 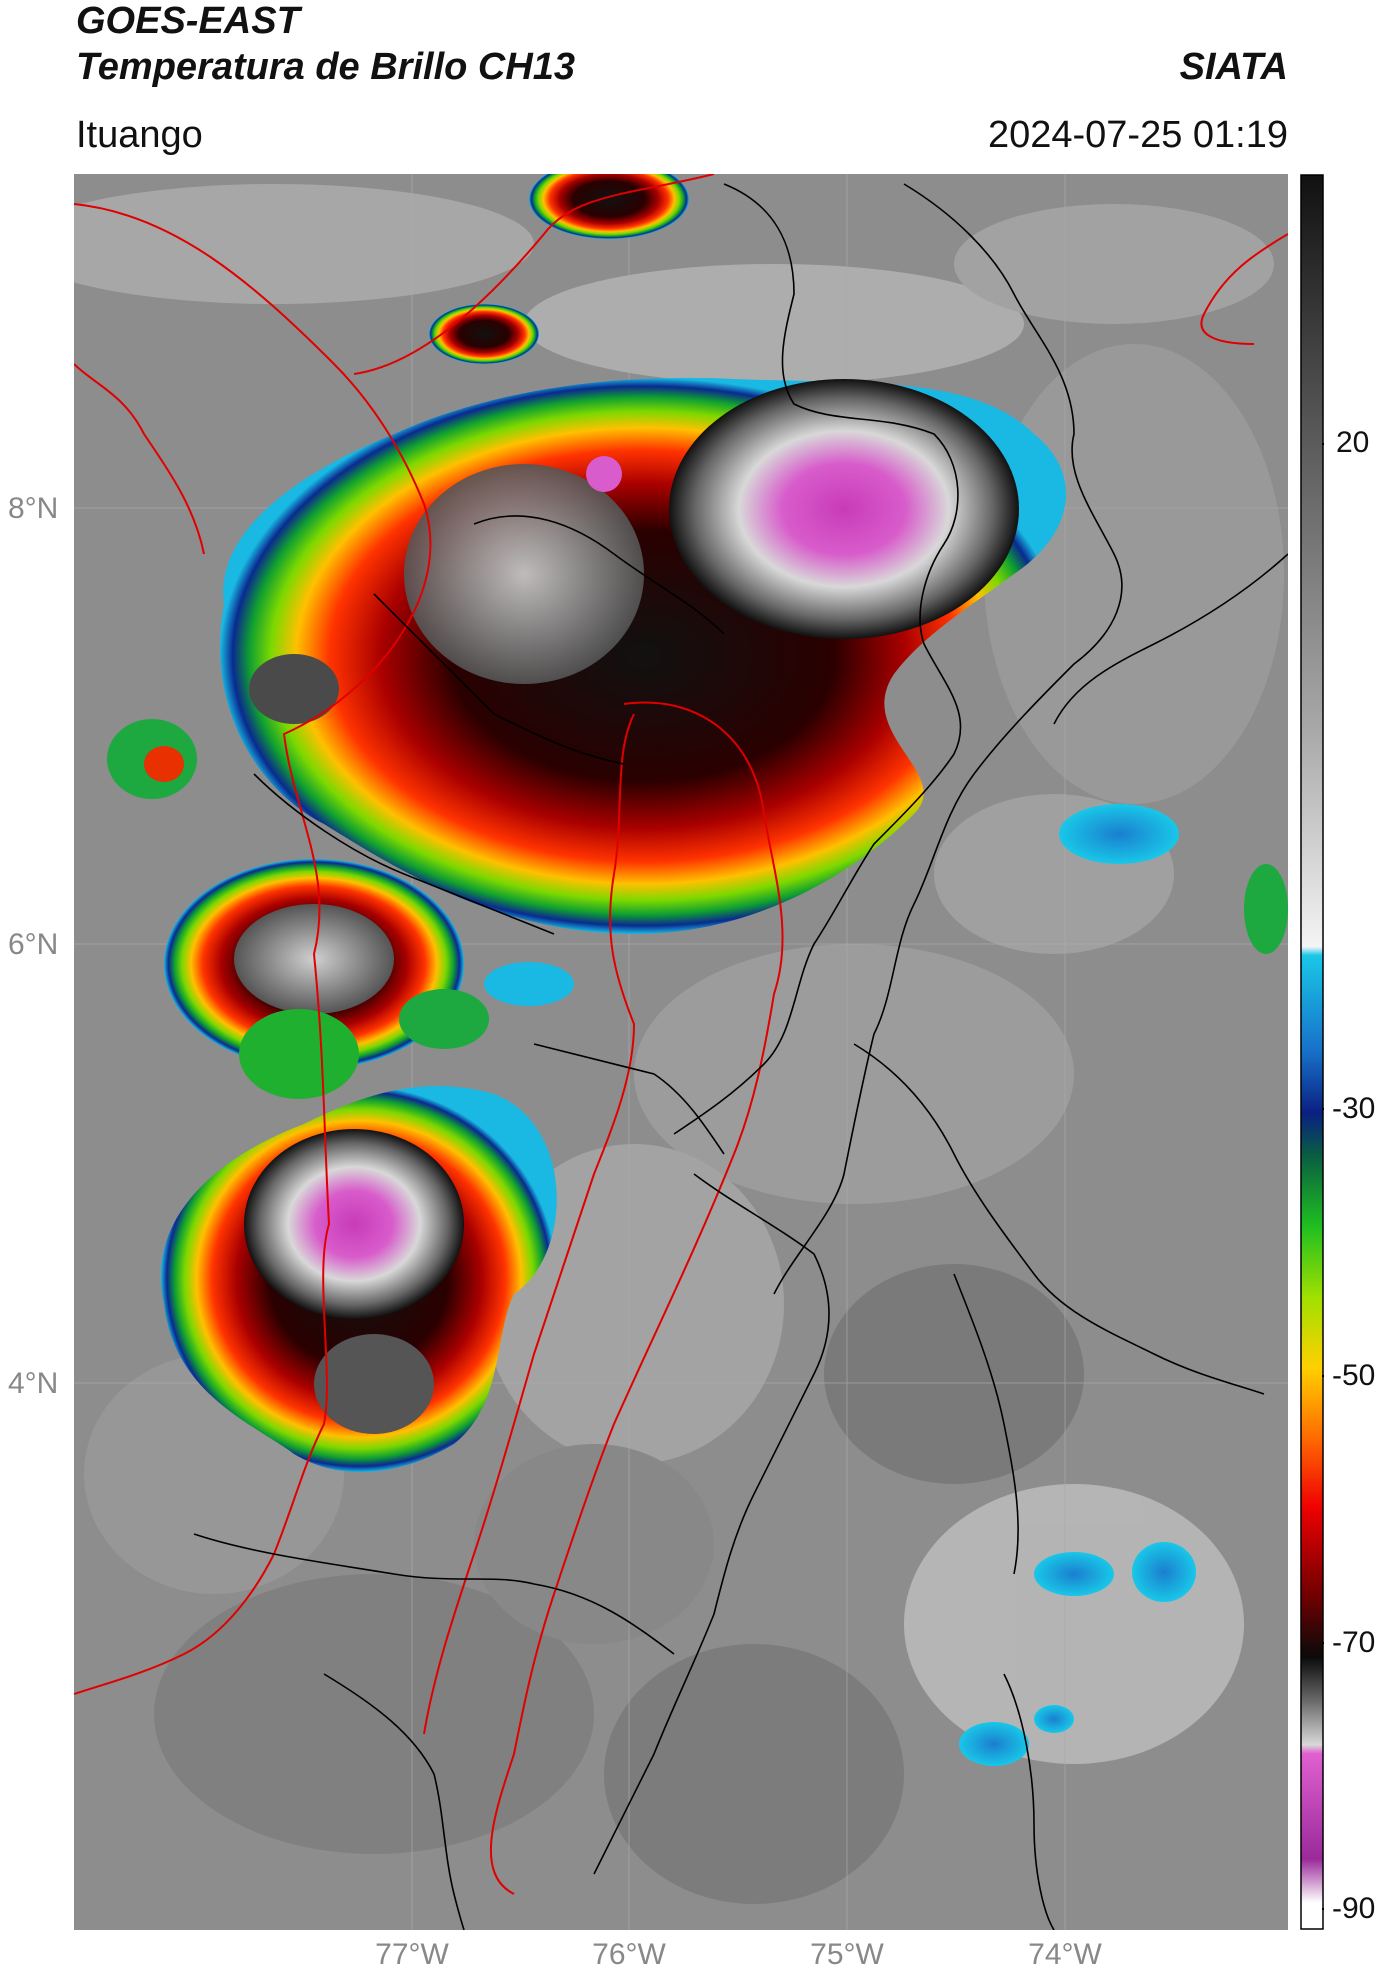 What do you see at coordinates (139, 135) in the screenshot?
I see `place-label: Ituango` at bounding box center [139, 135].